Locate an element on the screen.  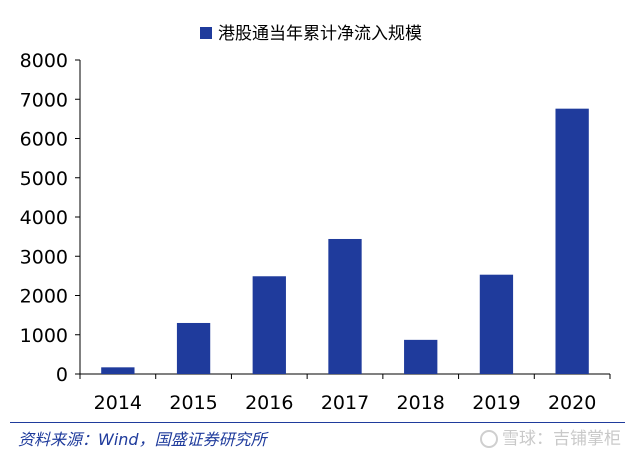
y-axis: 0 1000 2000 3000 4000 5000 6000 7000 8000 is located at coordinates (50, 218).